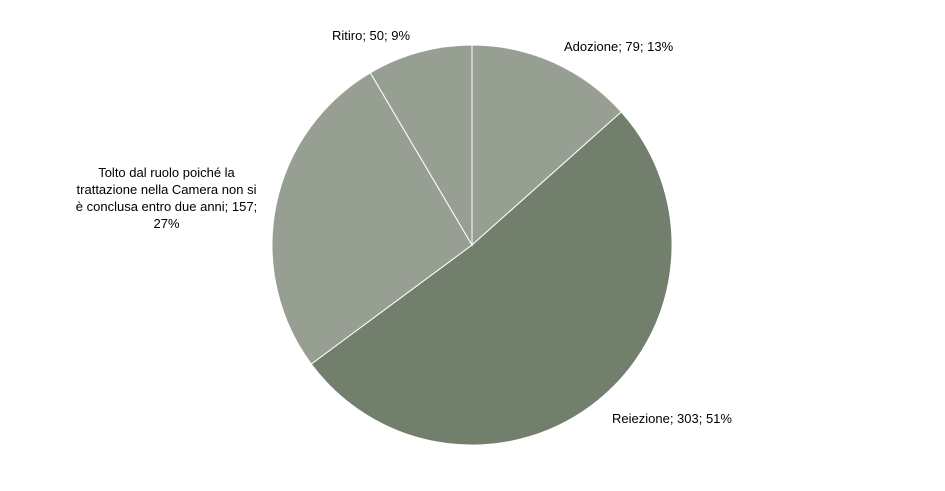  Describe the element at coordinates (421, 145) in the screenshot. I see `pie-slice-ritiro` at that location.